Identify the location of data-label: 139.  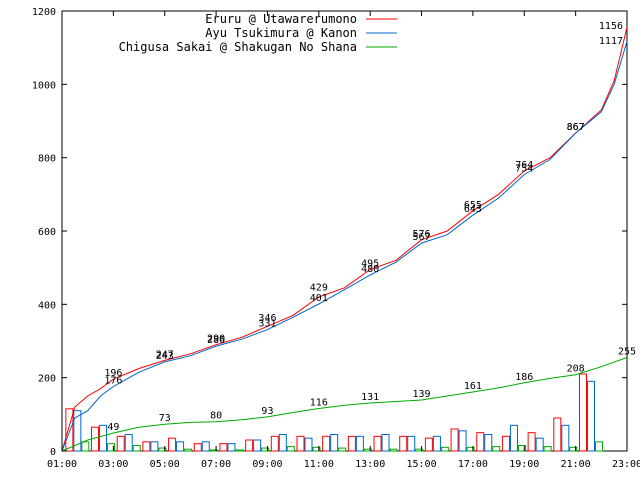
(422, 394).